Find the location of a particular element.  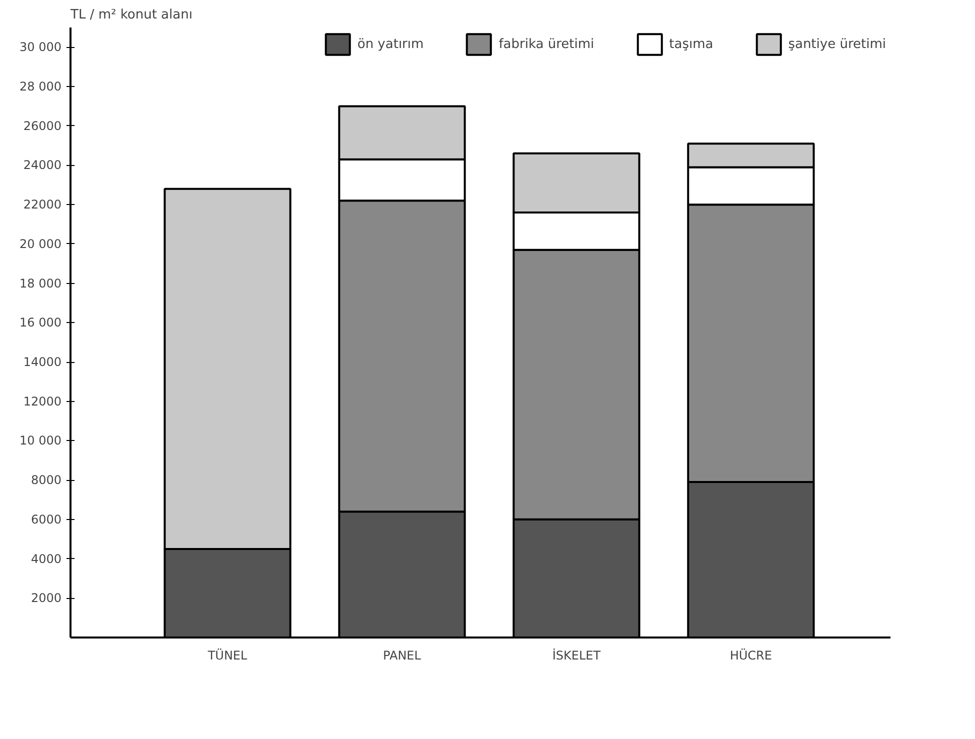

legend-label: şantiye üretimi is located at coordinates (837, 44).